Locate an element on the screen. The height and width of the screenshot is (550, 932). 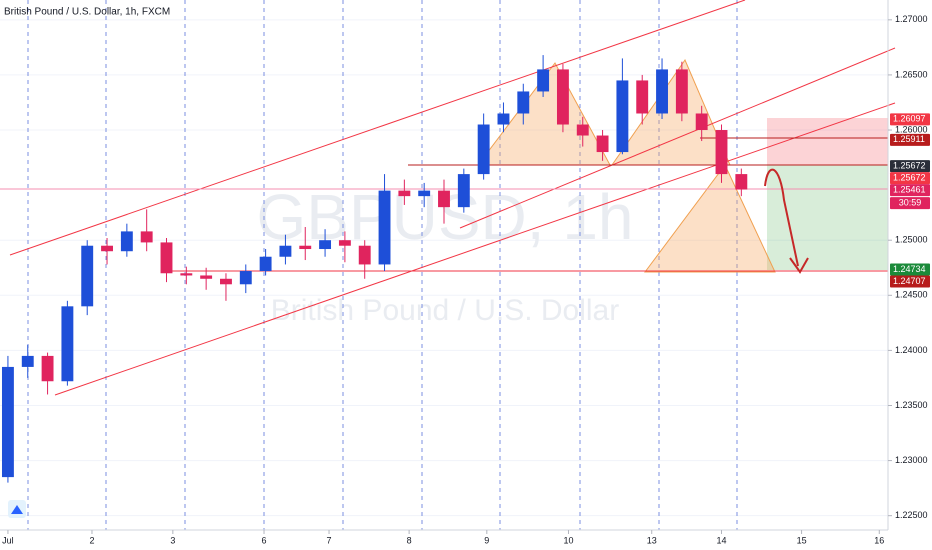
x-tick-label: 16 is located at coordinates (879, 540).